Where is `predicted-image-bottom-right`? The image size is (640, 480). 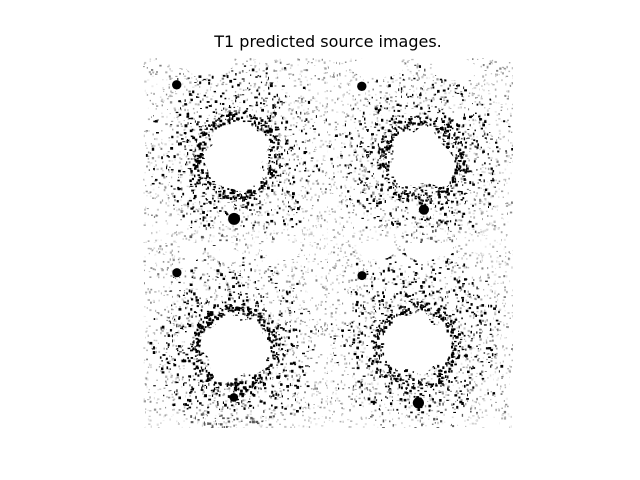 predicted-image-bottom-right is located at coordinates (420, 335).